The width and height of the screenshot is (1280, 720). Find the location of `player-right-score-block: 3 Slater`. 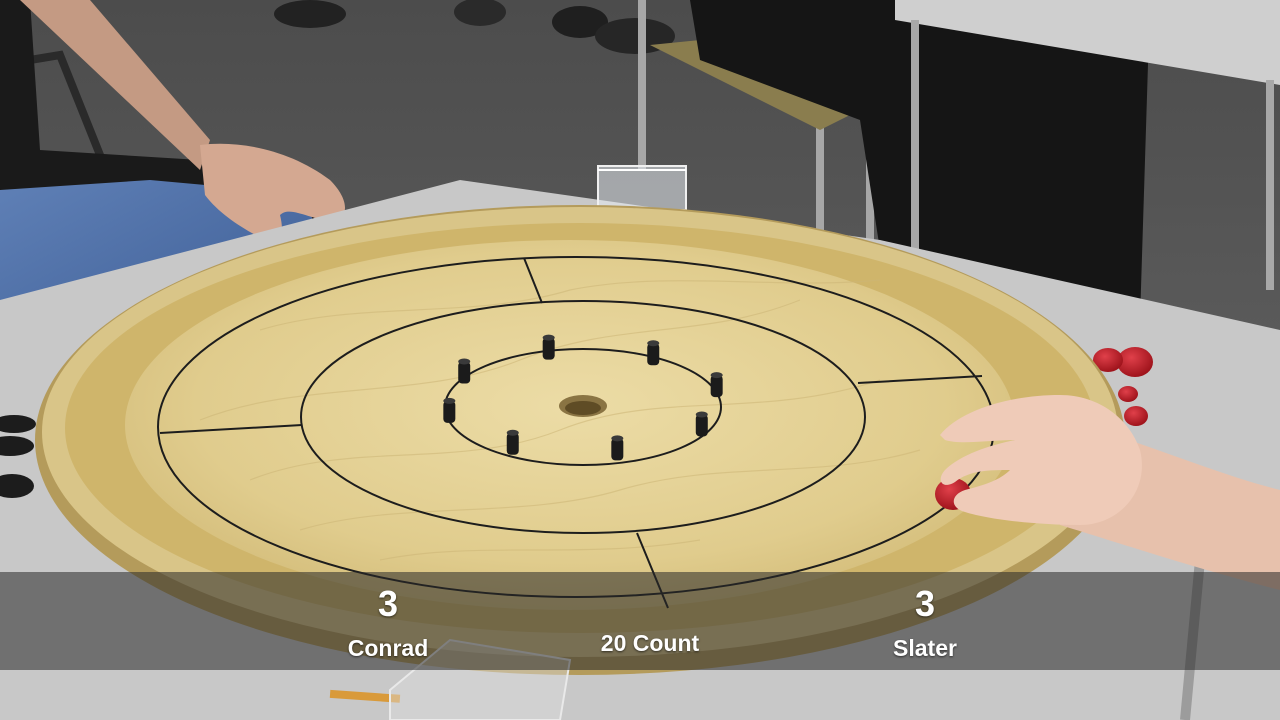

player-right-score-block: 3 Slater is located at coordinates (925, 617).